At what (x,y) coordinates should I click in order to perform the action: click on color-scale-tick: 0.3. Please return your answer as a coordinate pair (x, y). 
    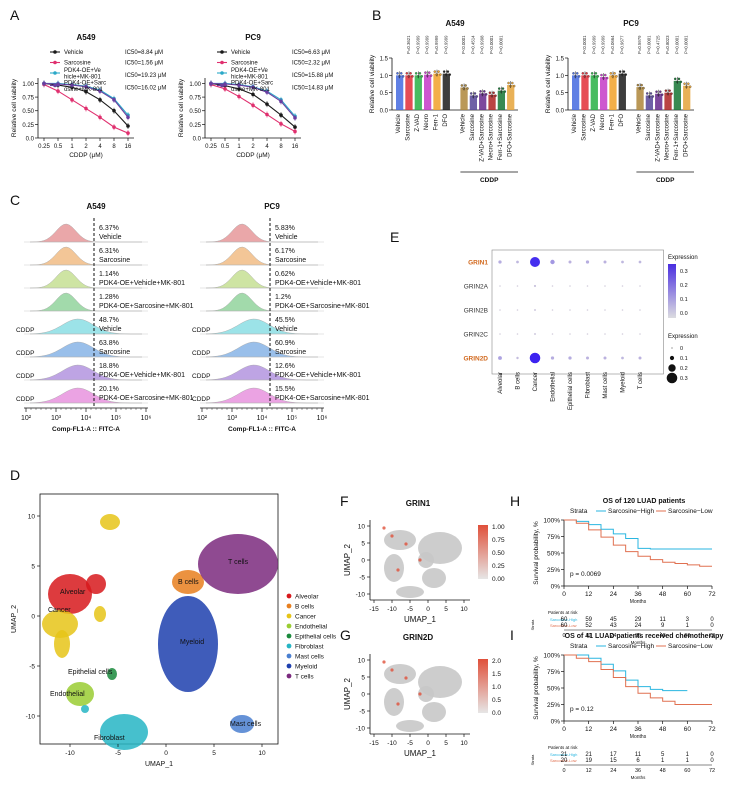
    Looking at the image, I should click on (684, 272).